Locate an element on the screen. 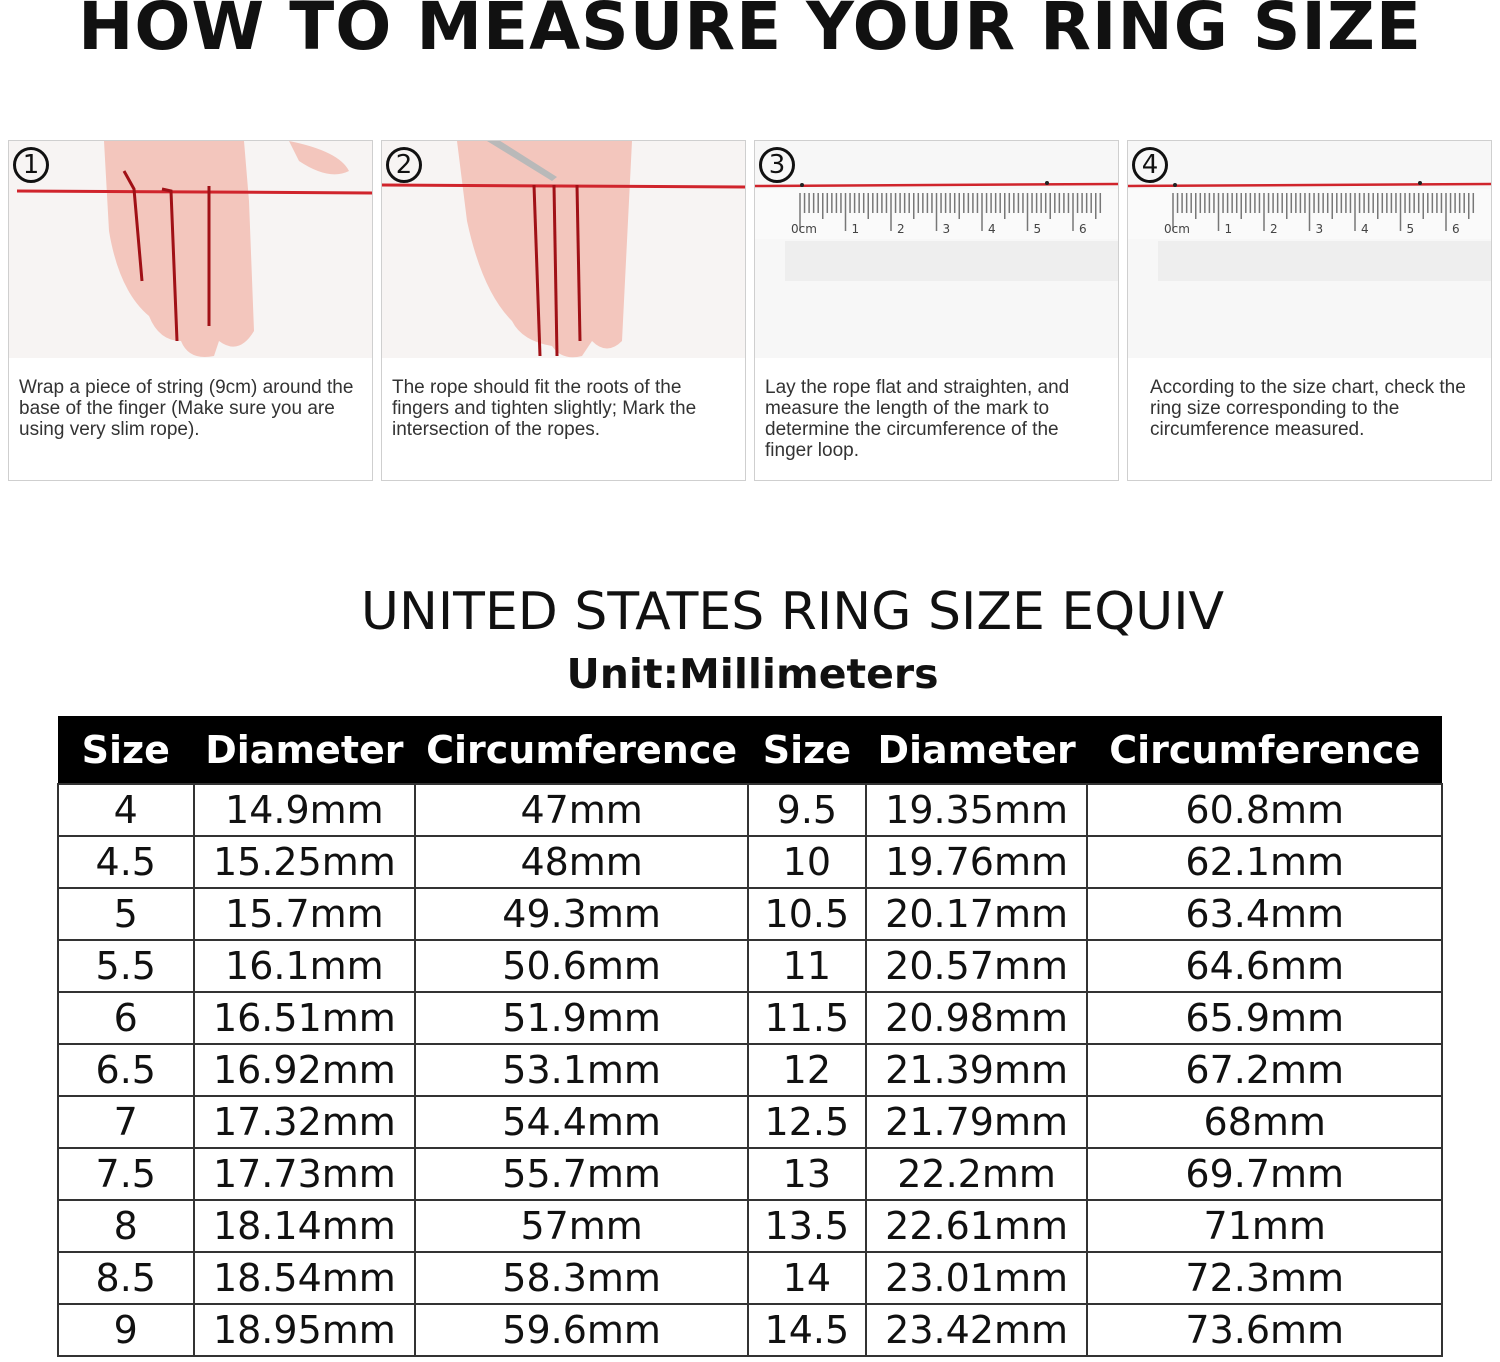 This screenshot has width=1500, height=1362. step-number-badge: 4 is located at coordinates (1150, 165).